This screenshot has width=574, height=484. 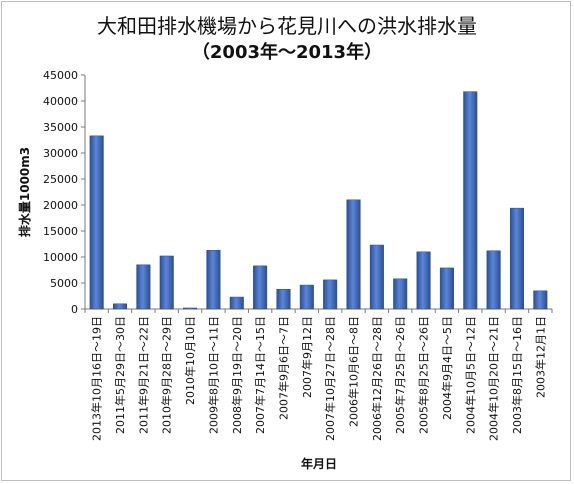 I want to click on x-tick-label: 2004年10月5日～12日, so click(x=470, y=375).